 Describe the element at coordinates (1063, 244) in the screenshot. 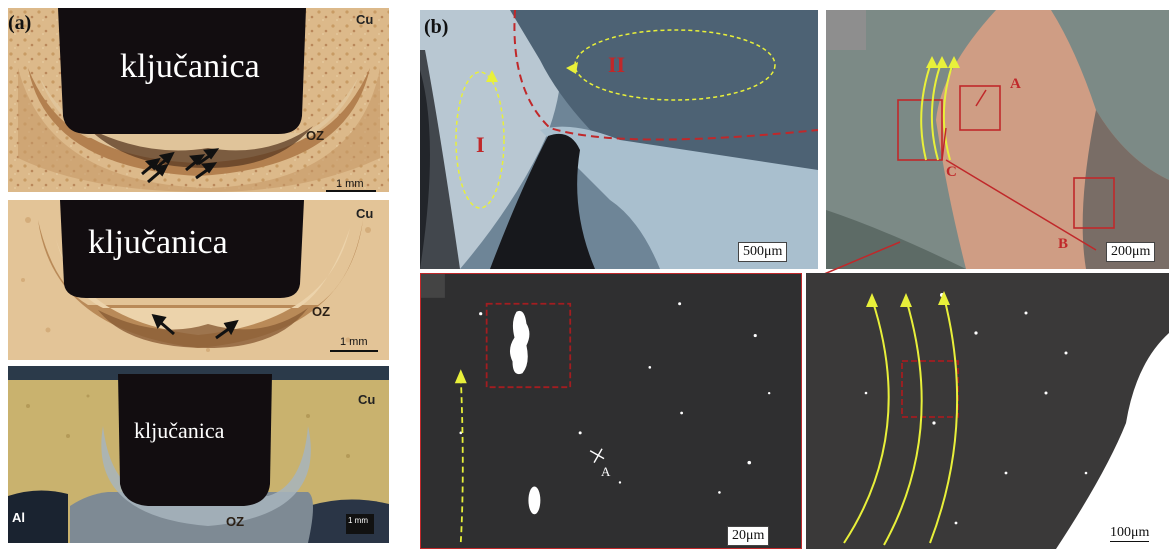

I see `point-b-label: B` at that location.